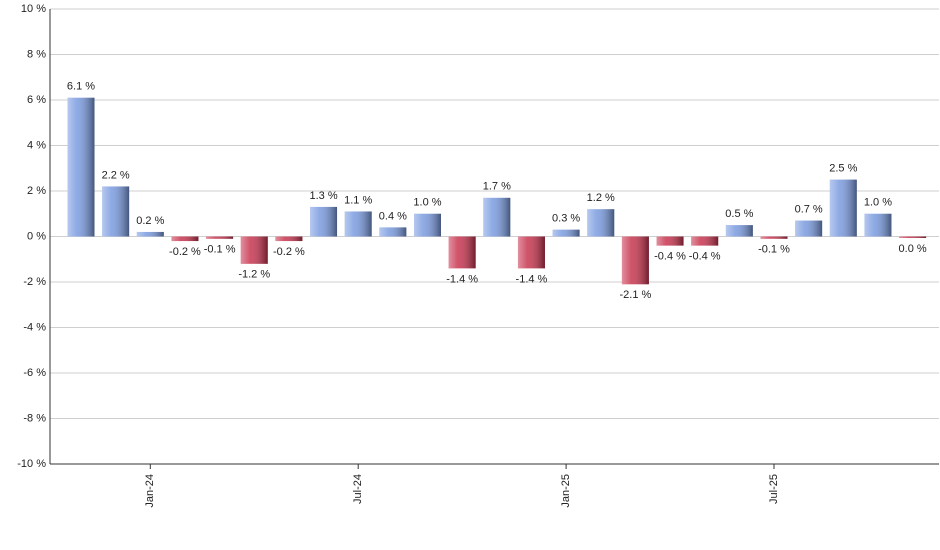  What do you see at coordinates (31, 464) in the screenshot?
I see `y-tick-label: -10 %` at bounding box center [31, 464].